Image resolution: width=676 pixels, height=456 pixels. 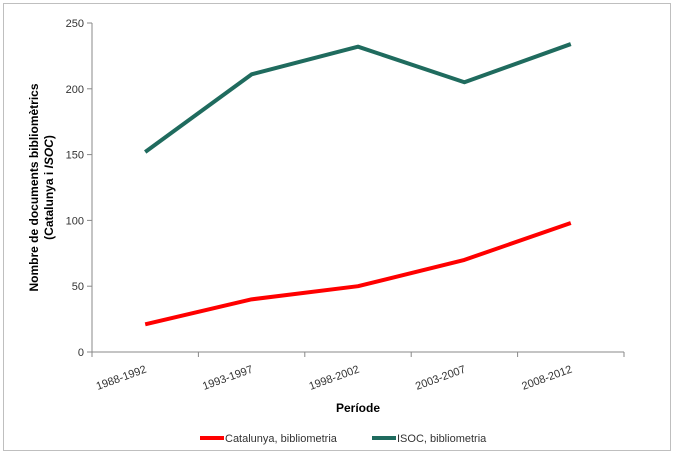 What do you see at coordinates (75, 221) in the screenshot?
I see `y-tick-label: 100` at bounding box center [75, 221].